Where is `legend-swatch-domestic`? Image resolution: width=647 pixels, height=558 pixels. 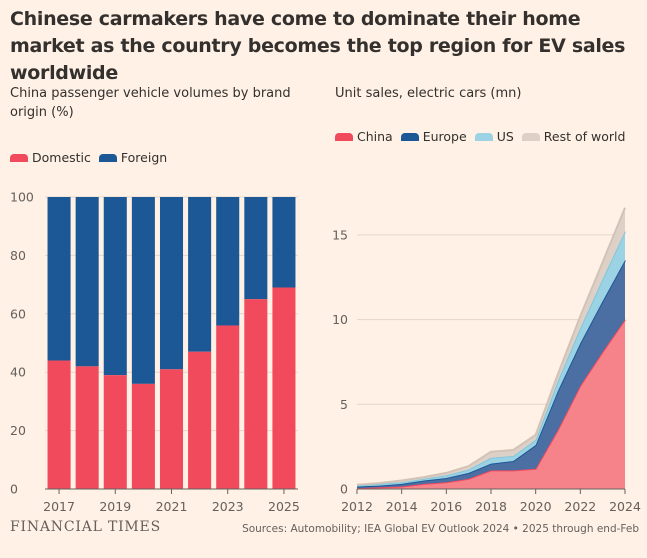 legend-swatch-domestic is located at coordinates (19, 157).